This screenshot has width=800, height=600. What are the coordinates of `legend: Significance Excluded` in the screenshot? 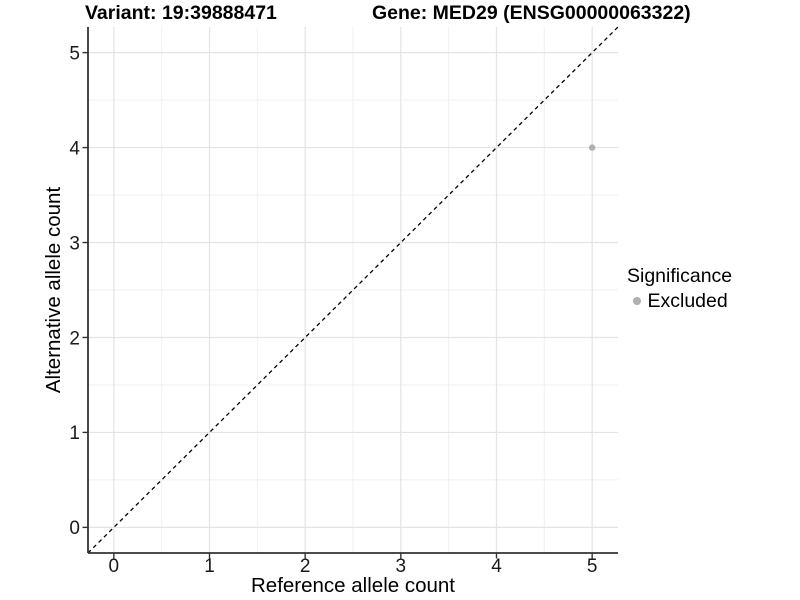 It's located at (679, 288).